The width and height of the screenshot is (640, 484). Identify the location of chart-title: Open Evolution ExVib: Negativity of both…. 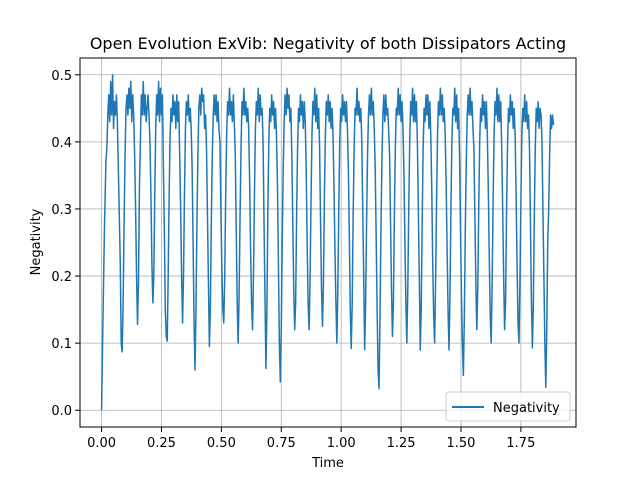
(328, 43).